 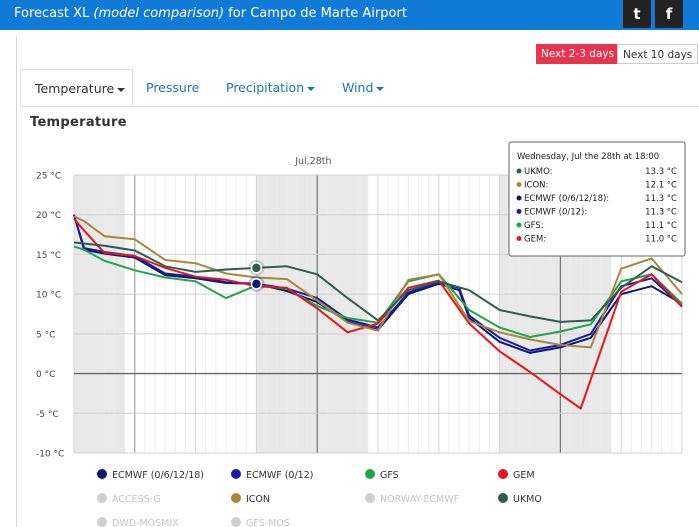 I want to click on twitter-icon: t, so click(x=637, y=14).